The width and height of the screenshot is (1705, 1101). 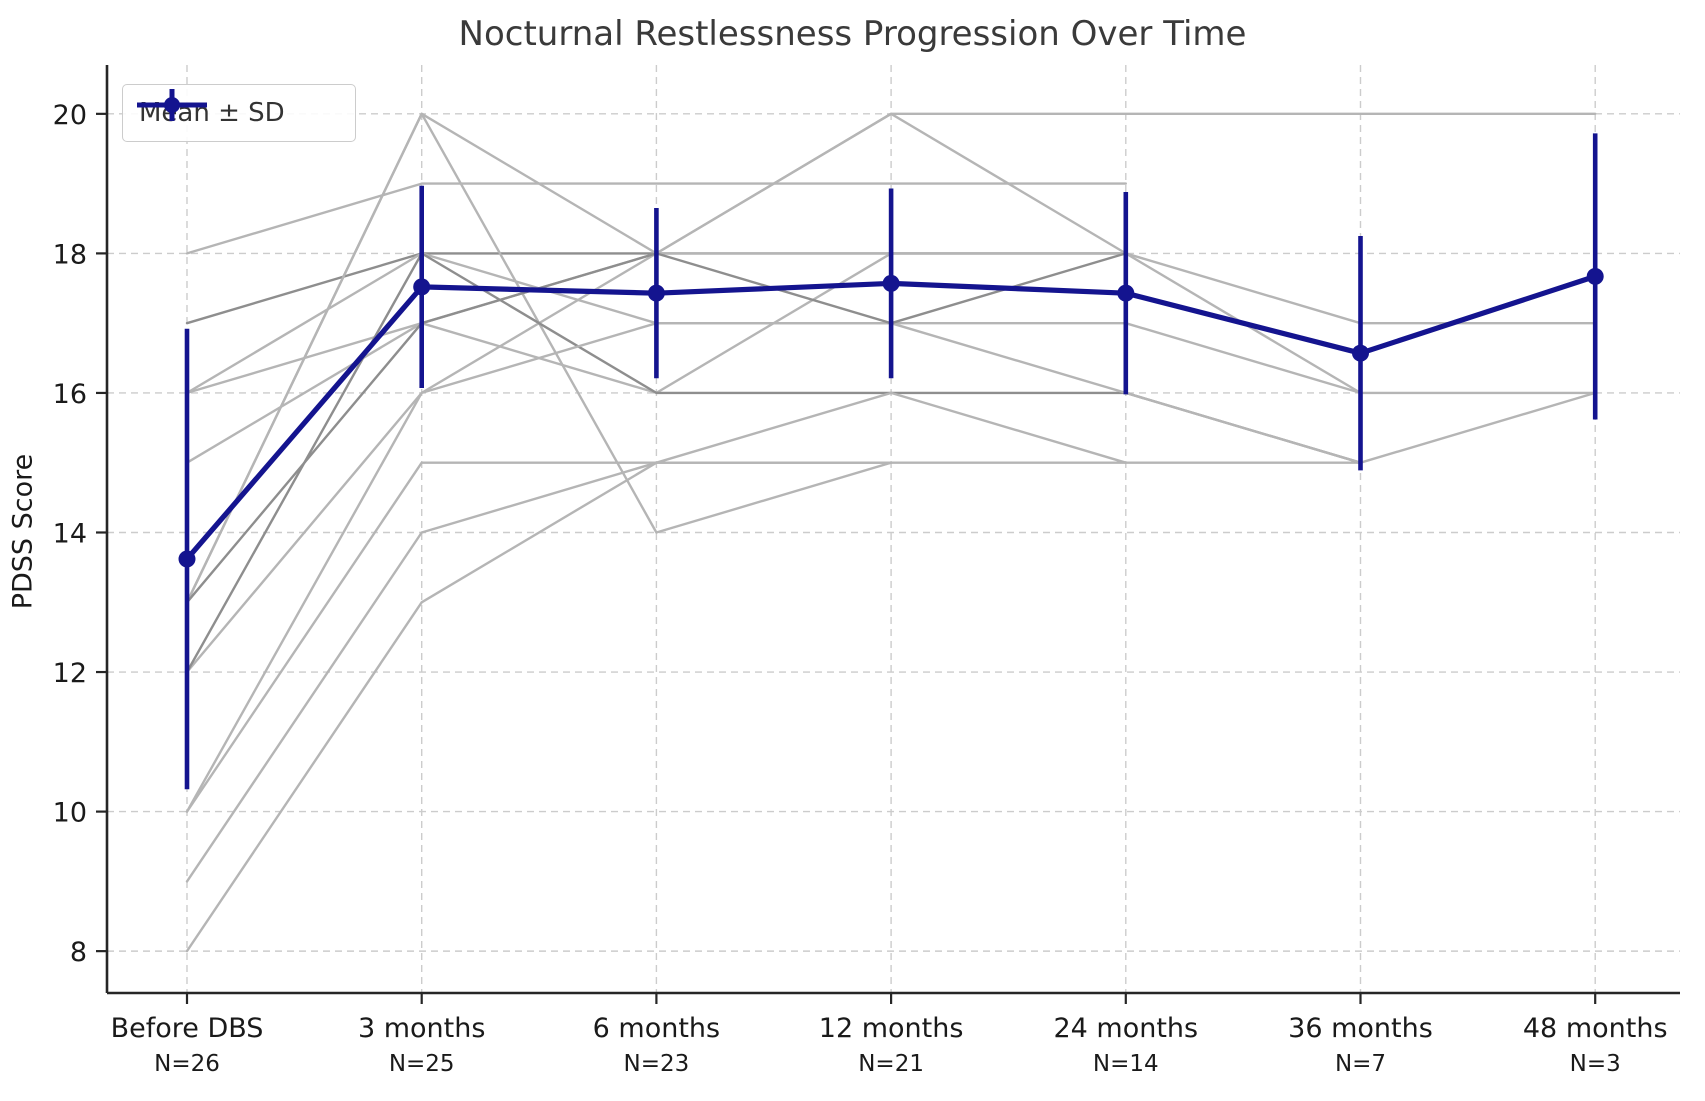 I want to click on y-tick-label-14: 14, so click(x=70, y=533).